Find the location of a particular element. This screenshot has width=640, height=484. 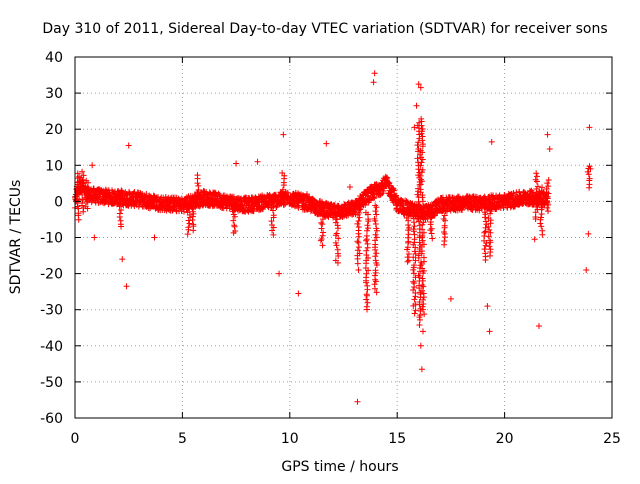

x-tick-label: 5 is located at coordinates (182, 439).